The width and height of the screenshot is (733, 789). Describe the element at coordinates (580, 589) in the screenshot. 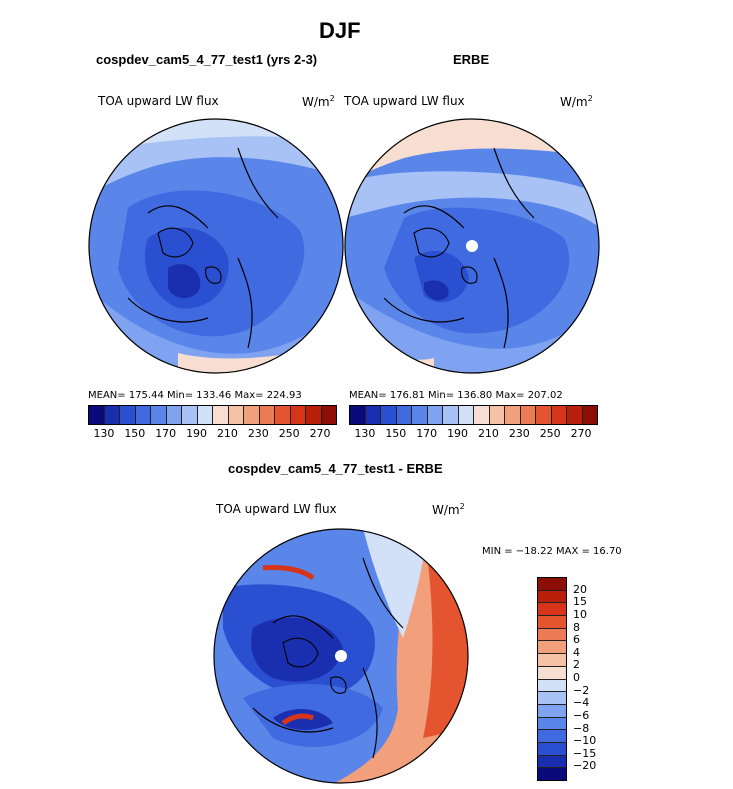

I see `difference-colorbar-tick-label: 20` at that location.